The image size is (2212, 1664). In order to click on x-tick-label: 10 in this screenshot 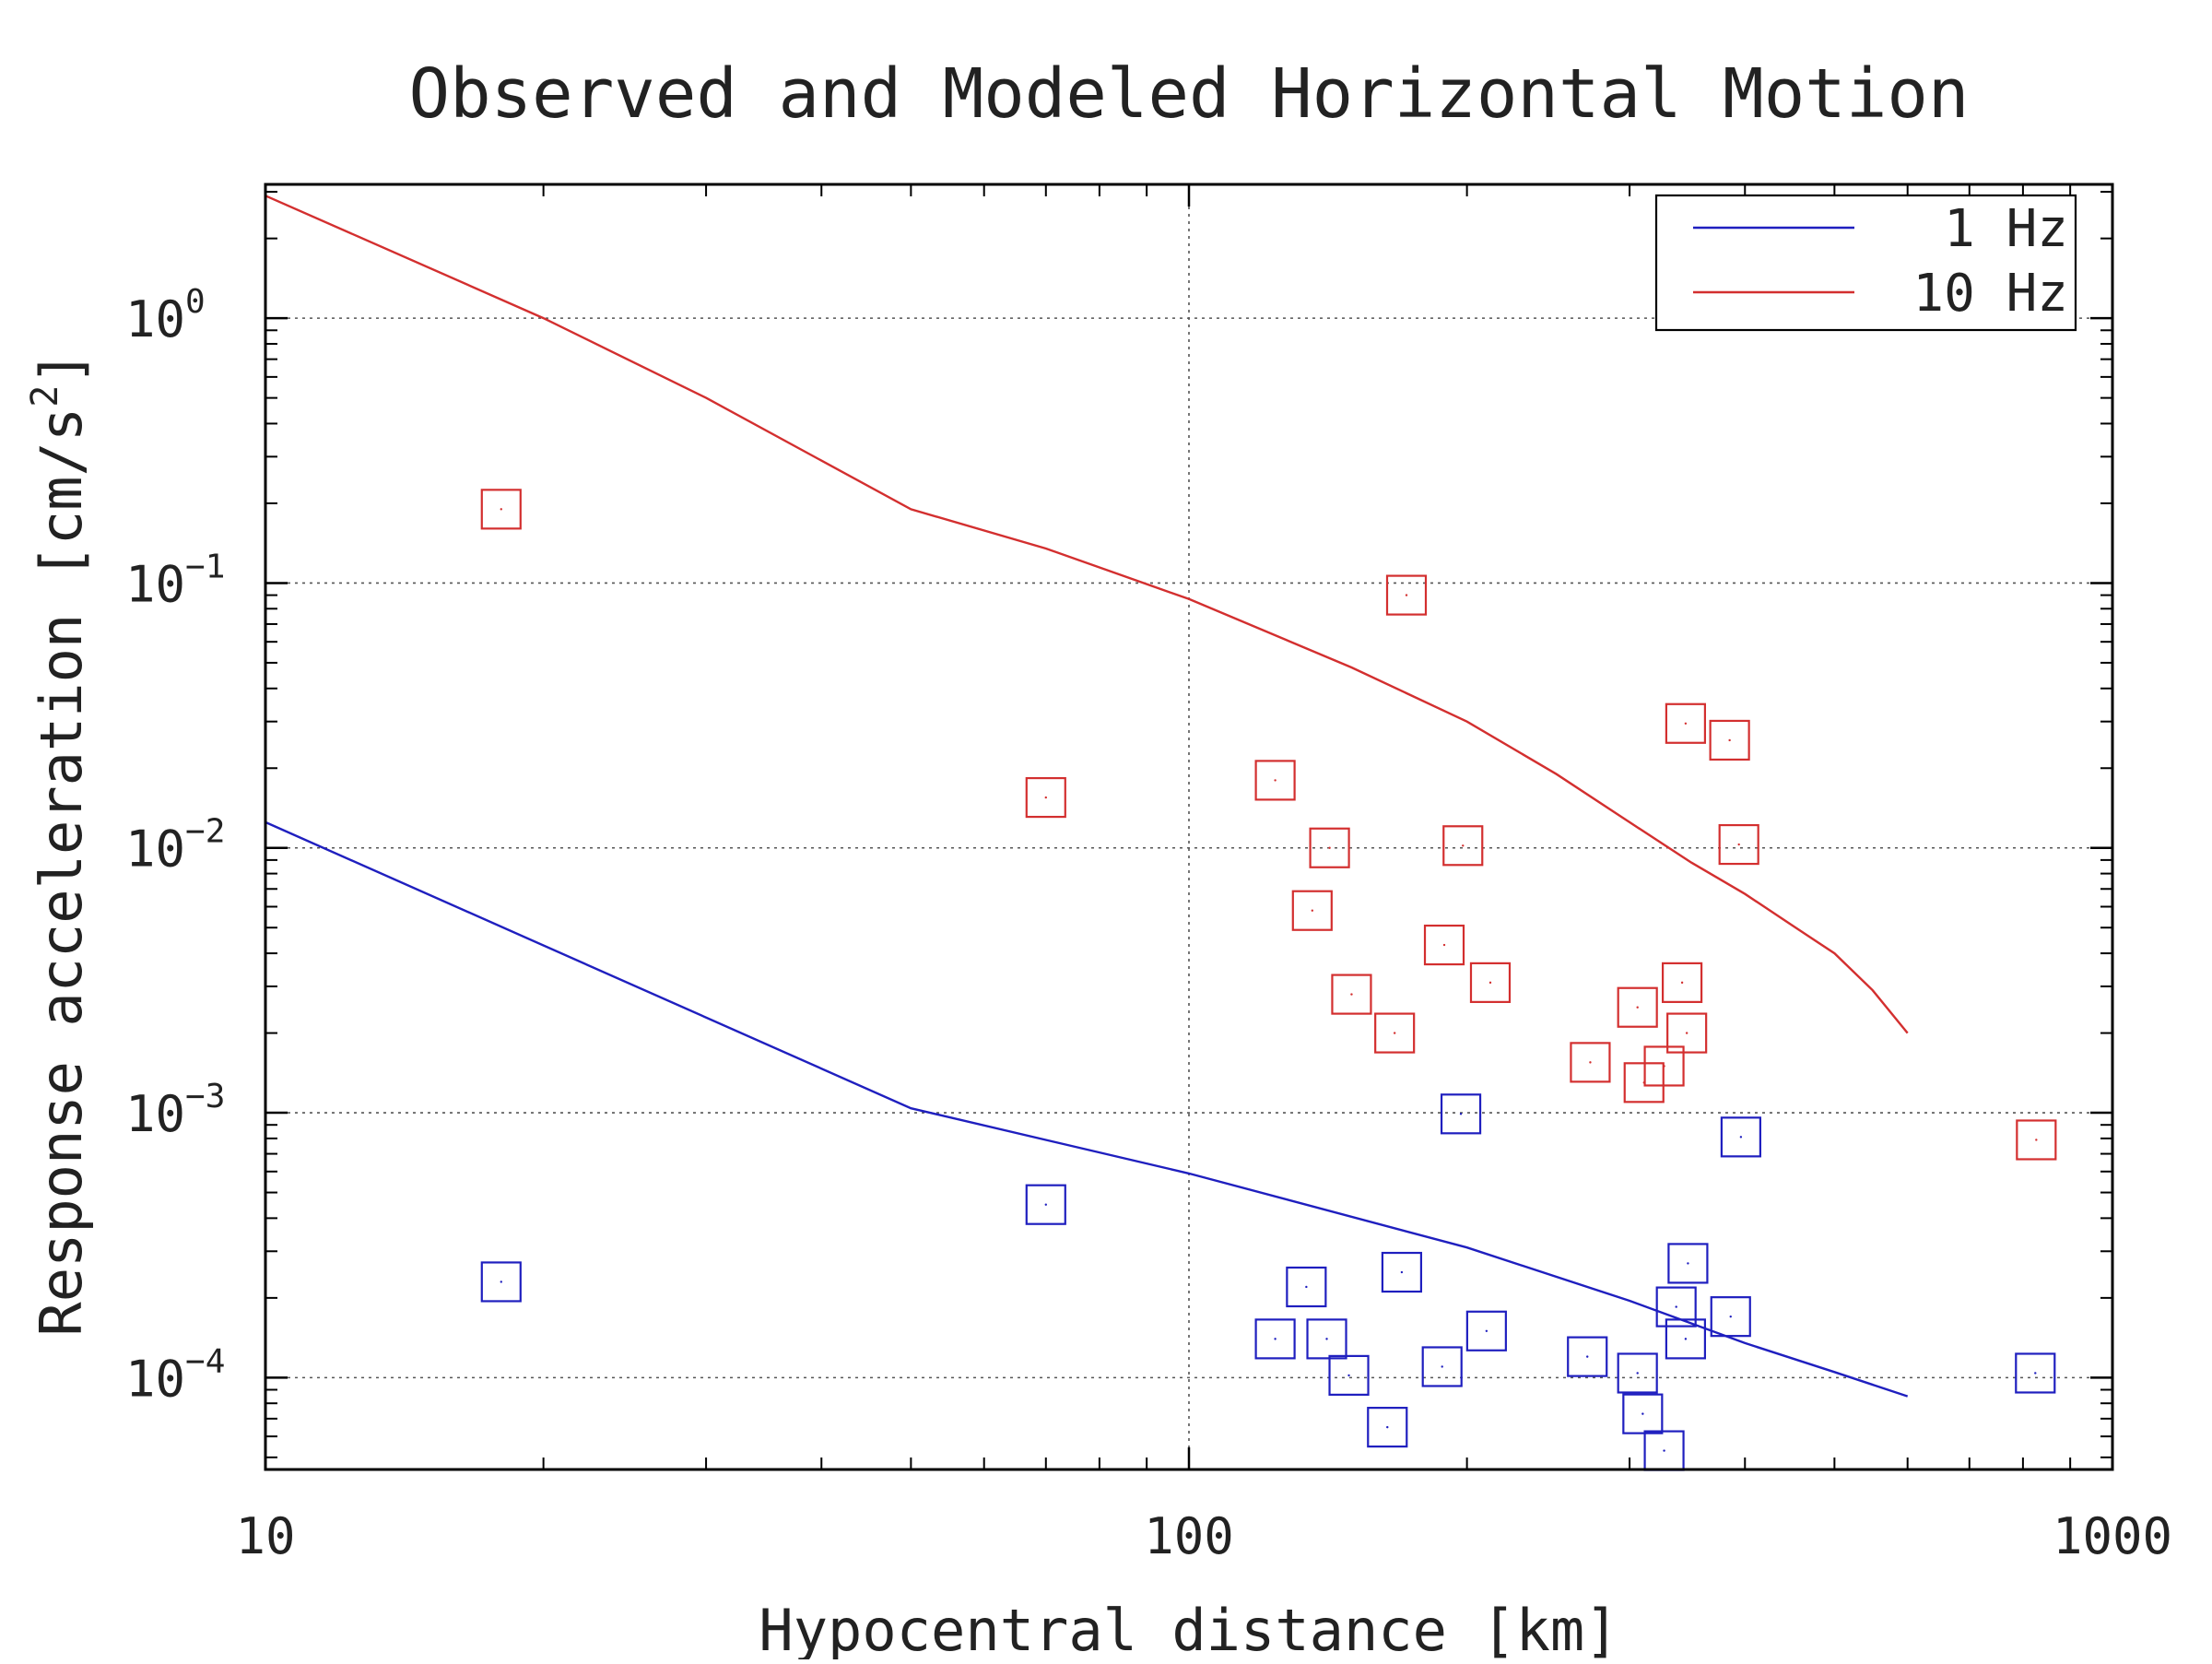, I will do `click(265, 1536)`.